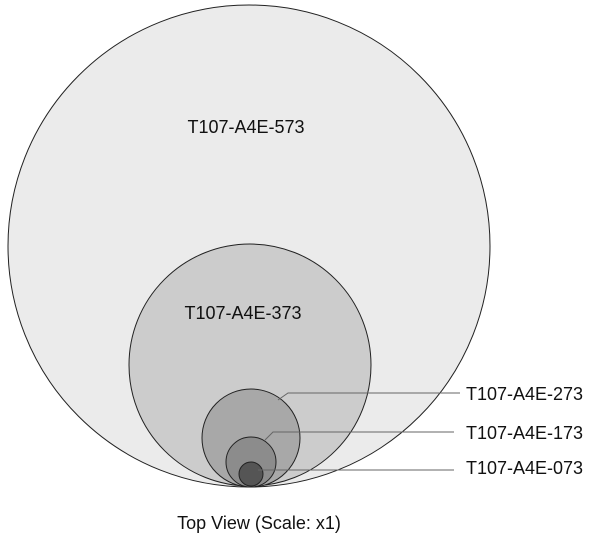  I want to click on part-373-label: T107-A4E-373, so click(242, 313).